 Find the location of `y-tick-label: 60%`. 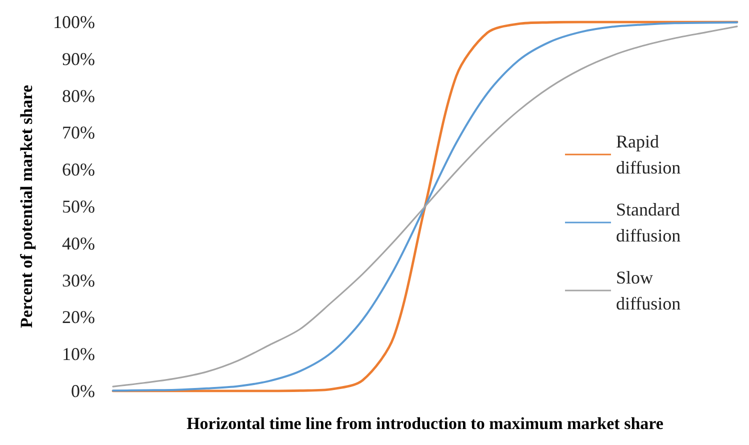

y-tick-label: 60% is located at coordinates (78, 170).